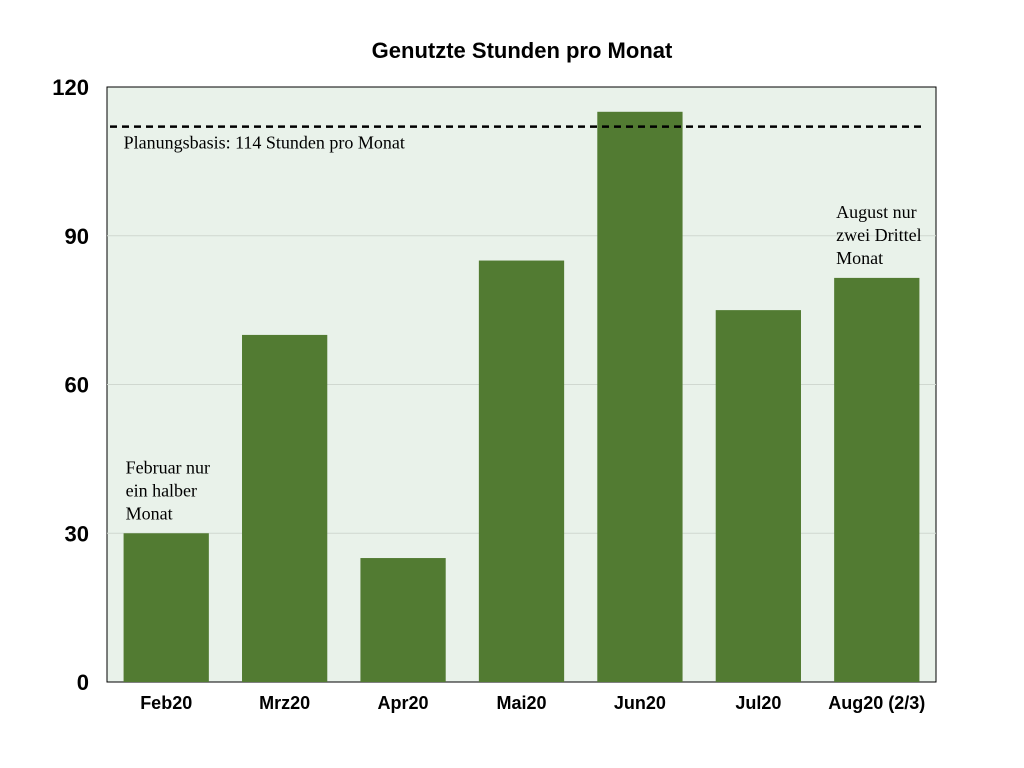 The width and height of the screenshot is (1024, 768). I want to click on bar-jun20, so click(640, 396).